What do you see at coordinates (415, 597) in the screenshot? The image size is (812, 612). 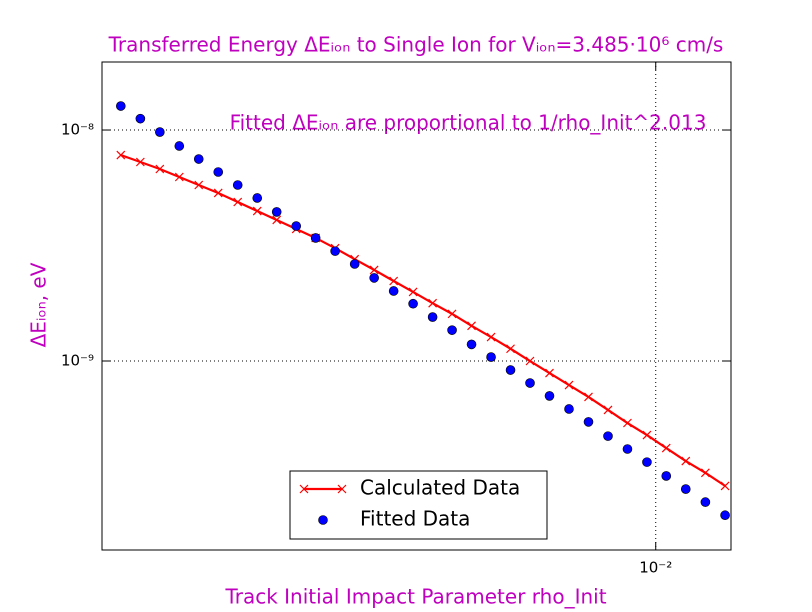 I see `x-axis-label: Track Initial Impact Parameter rho_Init` at bounding box center [415, 597].